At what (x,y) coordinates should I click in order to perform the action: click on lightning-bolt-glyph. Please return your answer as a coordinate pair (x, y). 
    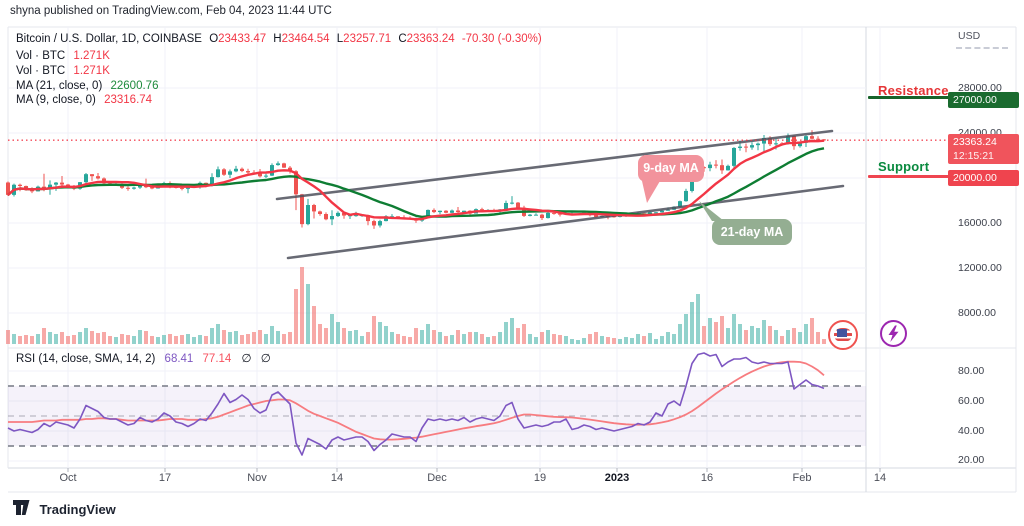
    Looking at the image, I should click on (893, 333).